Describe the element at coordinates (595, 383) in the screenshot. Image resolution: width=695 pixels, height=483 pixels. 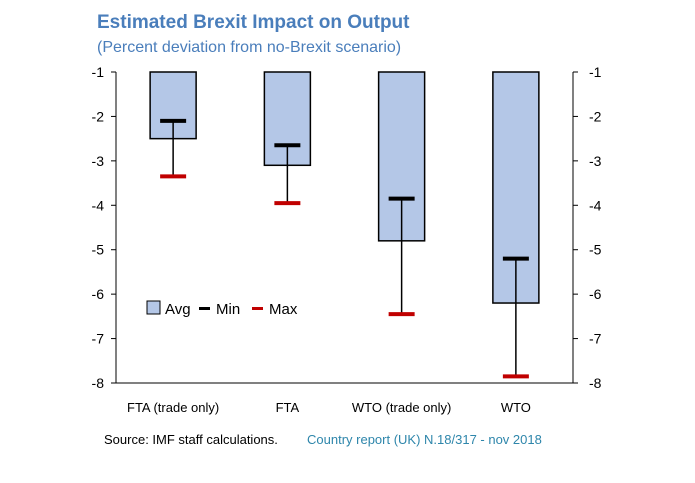
I see `y-tick-label-right: -8` at that location.